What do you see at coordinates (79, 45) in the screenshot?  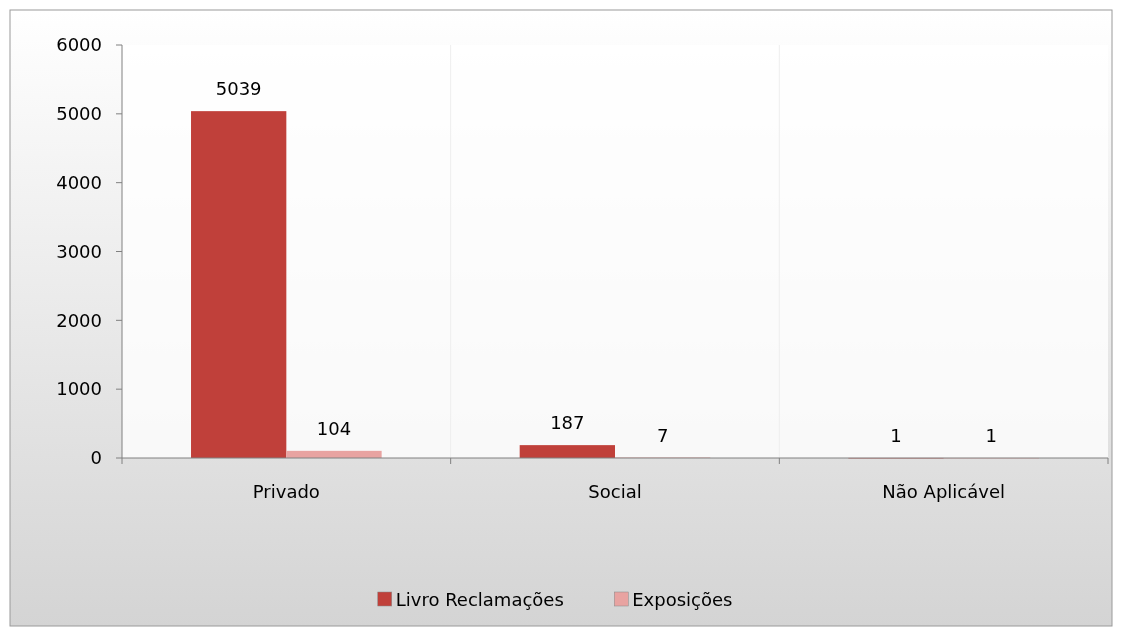 I see `y-tick-label: 6000` at bounding box center [79, 45].